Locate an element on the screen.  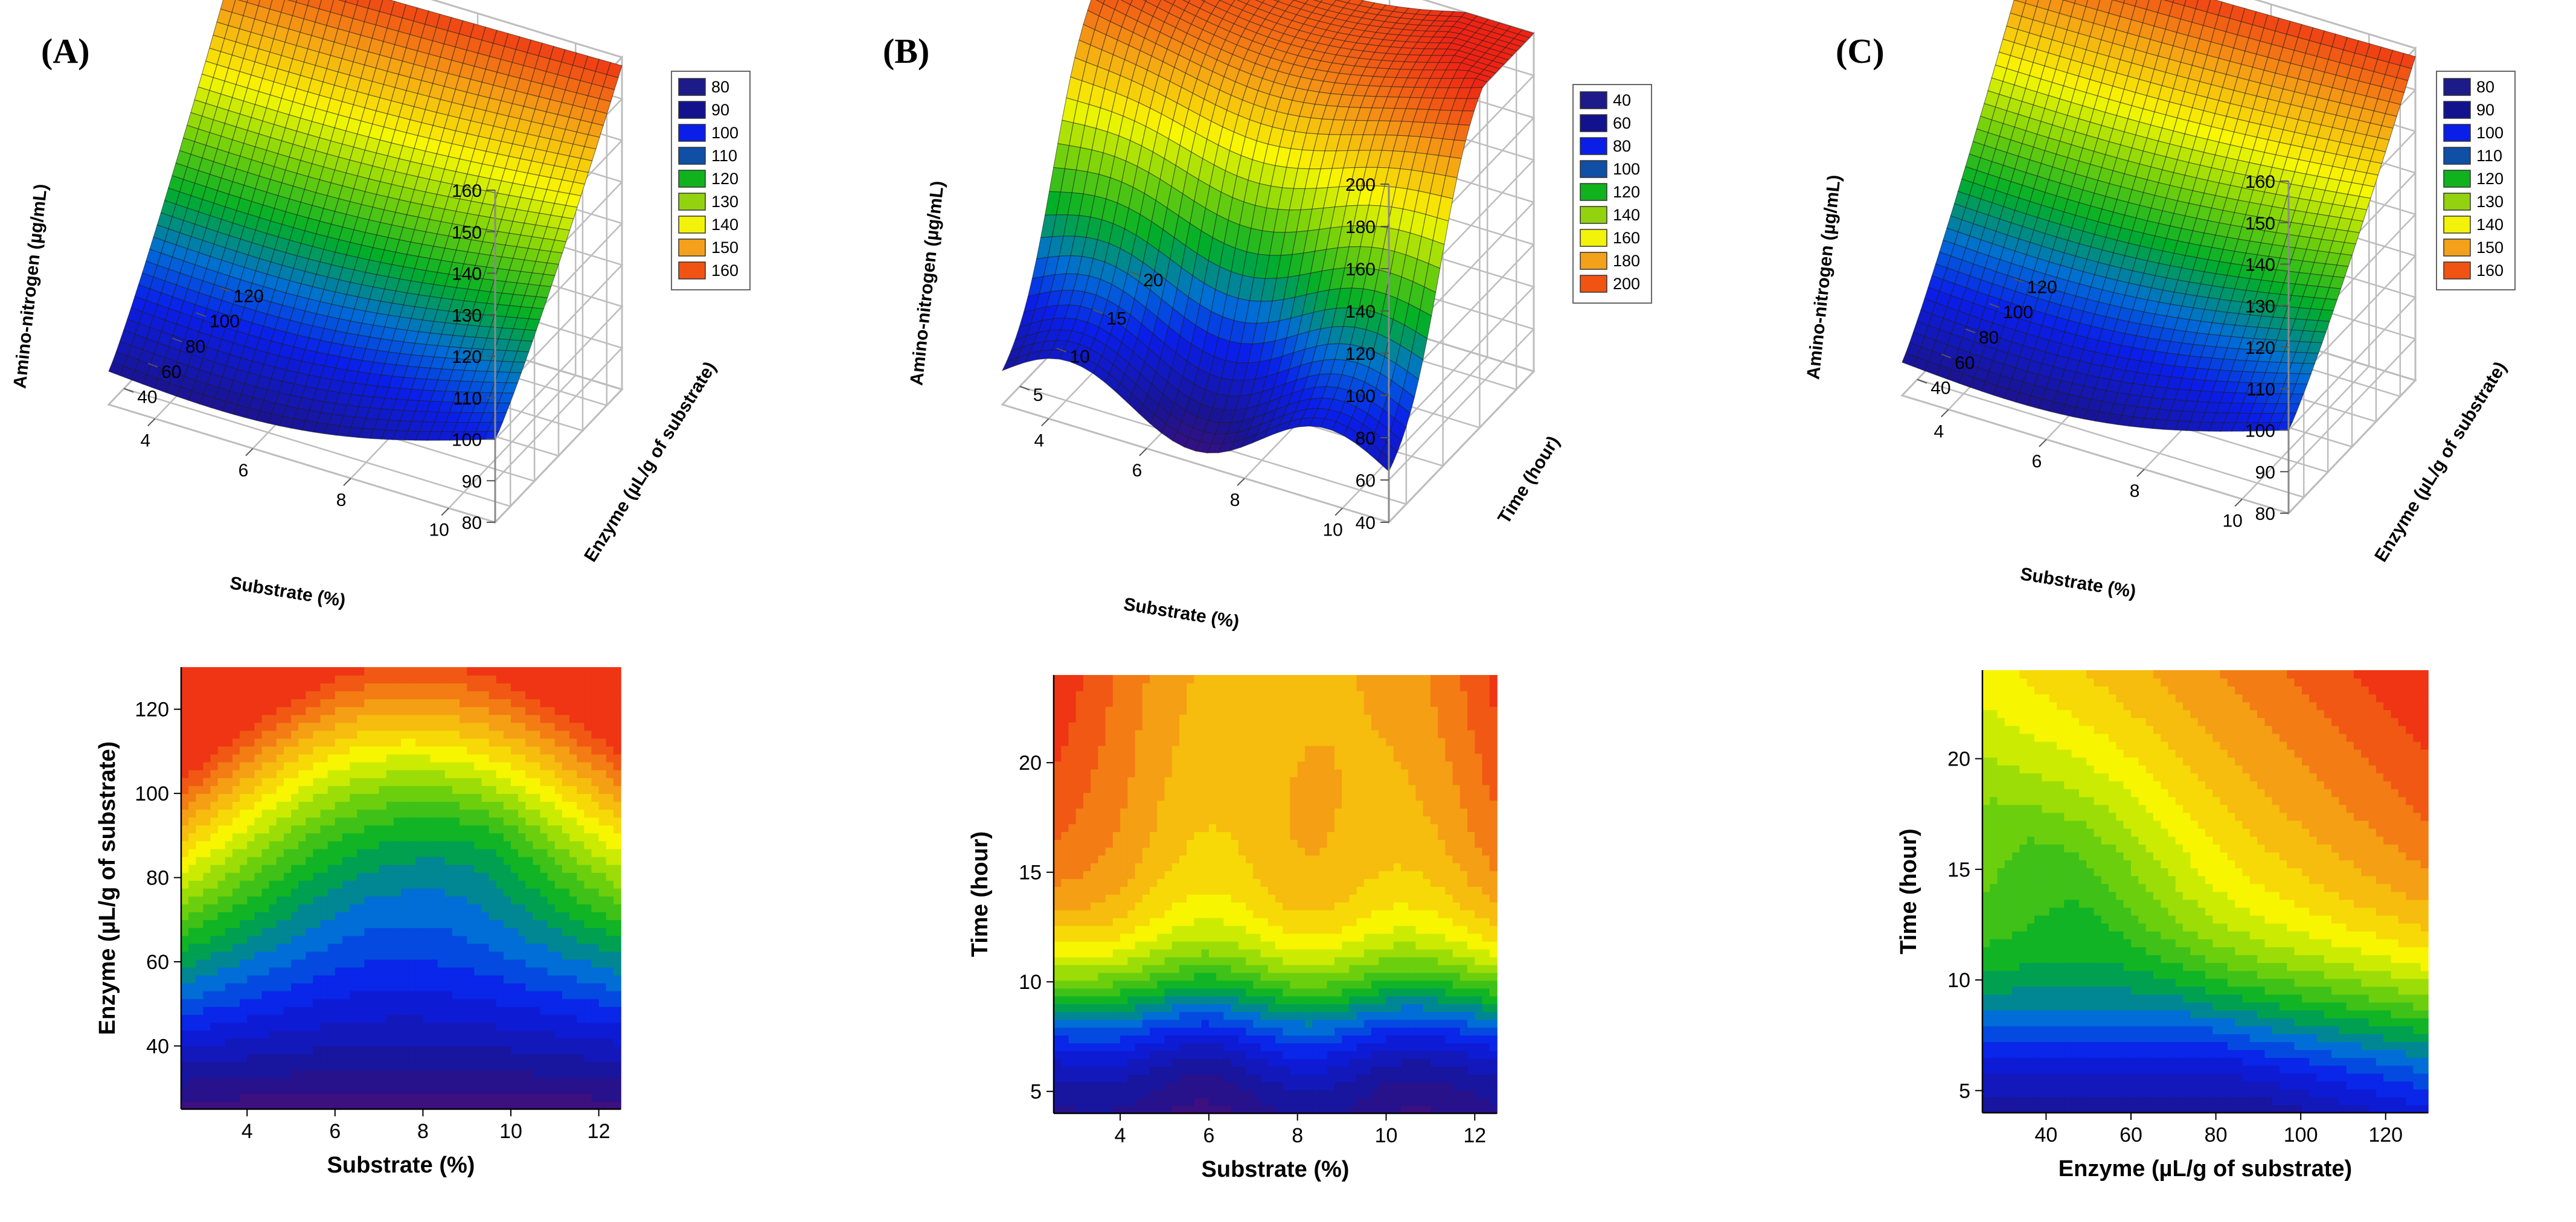
z-tick-label: 140 is located at coordinates (467, 274).